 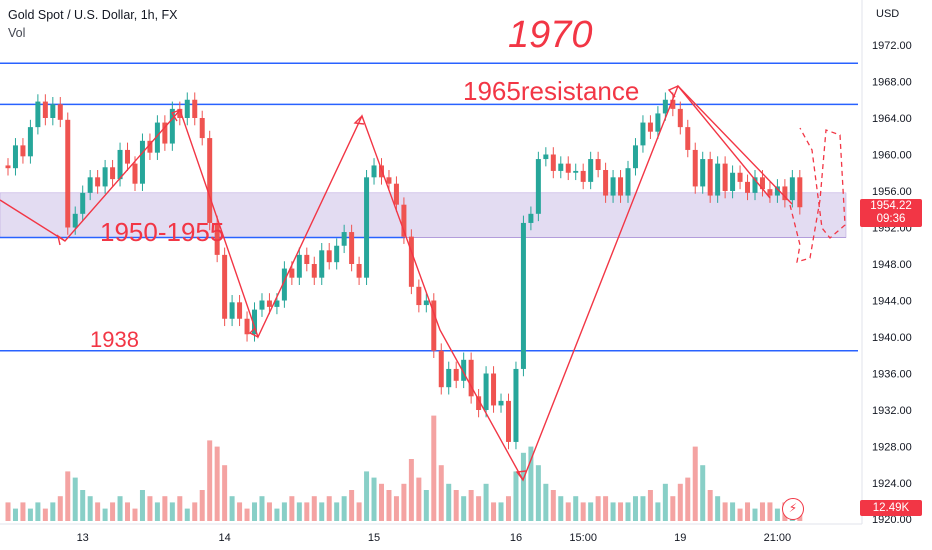 What do you see at coordinates (778, 538) in the screenshot?
I see `time-tick-label: 21:00` at bounding box center [778, 538].